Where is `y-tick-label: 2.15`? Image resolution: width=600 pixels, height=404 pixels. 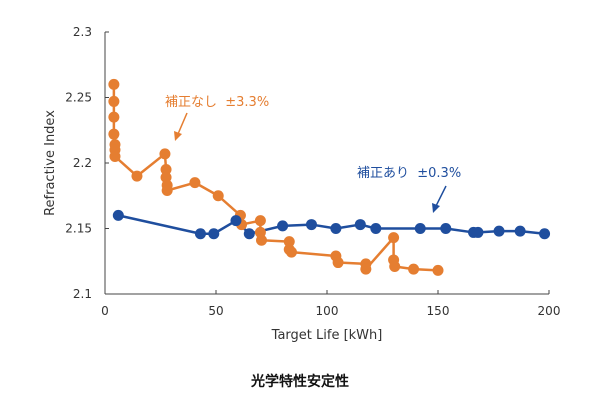
y-tick-label: 2.15 is located at coordinates (78, 229).